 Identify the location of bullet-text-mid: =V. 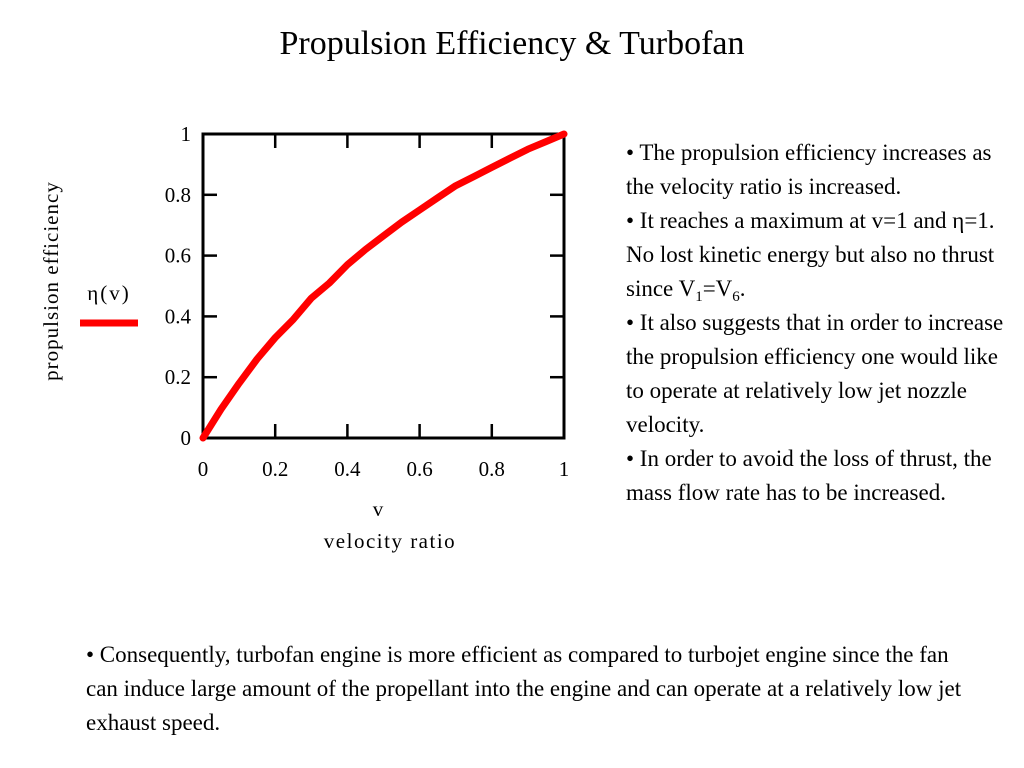
(717, 288).